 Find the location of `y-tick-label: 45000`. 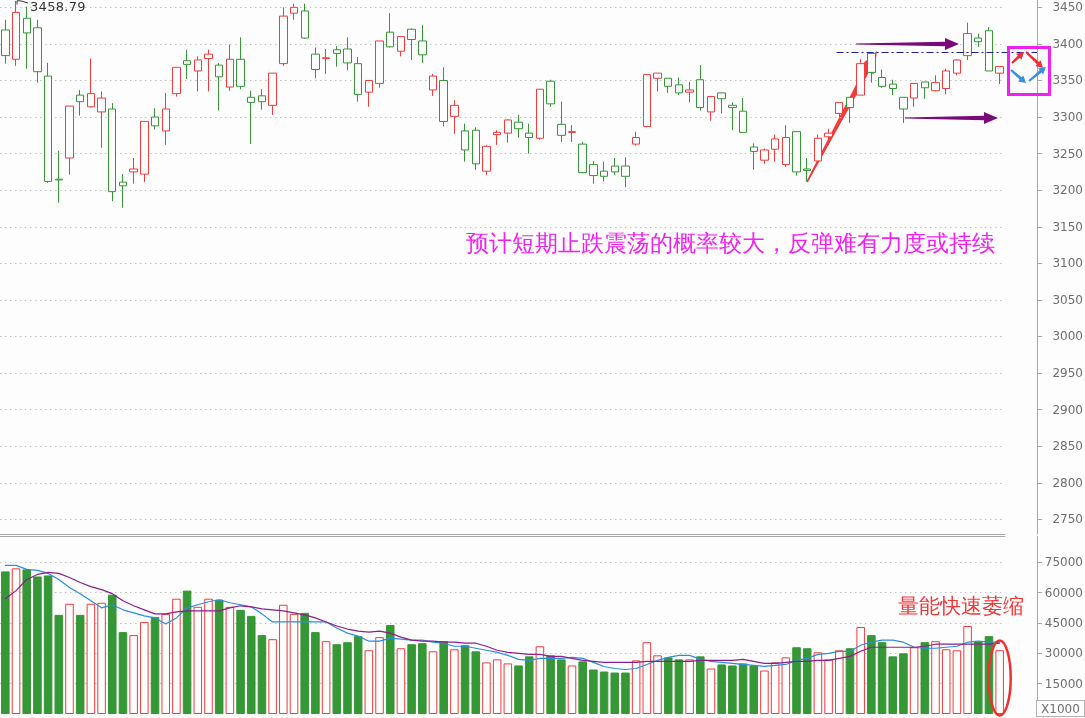

y-tick-label: 45000 is located at coordinates (1063, 622).